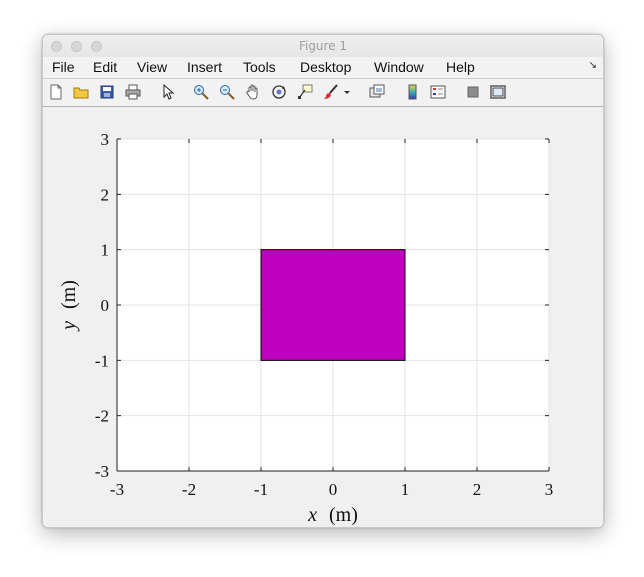 The image size is (644, 577). I want to click on open-file-icon, so click(81, 92).